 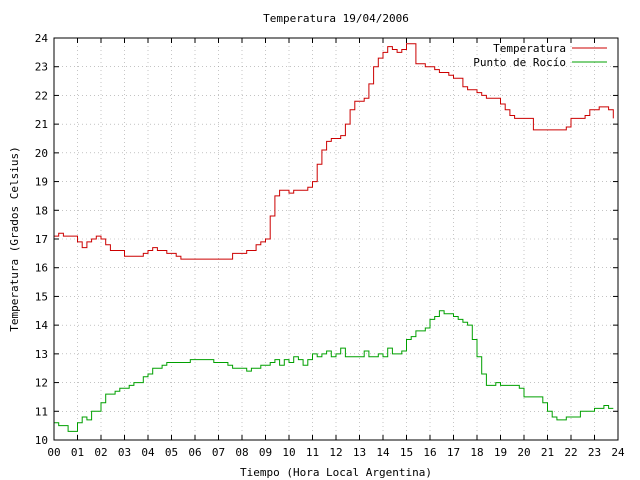 I want to click on x-tick-label: 08, so click(x=241, y=452).